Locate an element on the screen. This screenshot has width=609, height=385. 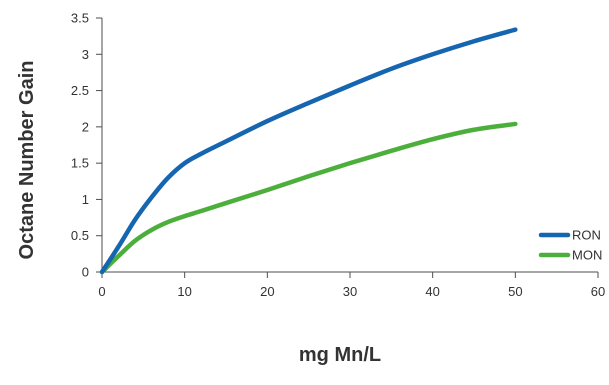
y-tick-labels: 0 0.5 1 1.5 2 2.5 3 3.5 is located at coordinates (86, 145).